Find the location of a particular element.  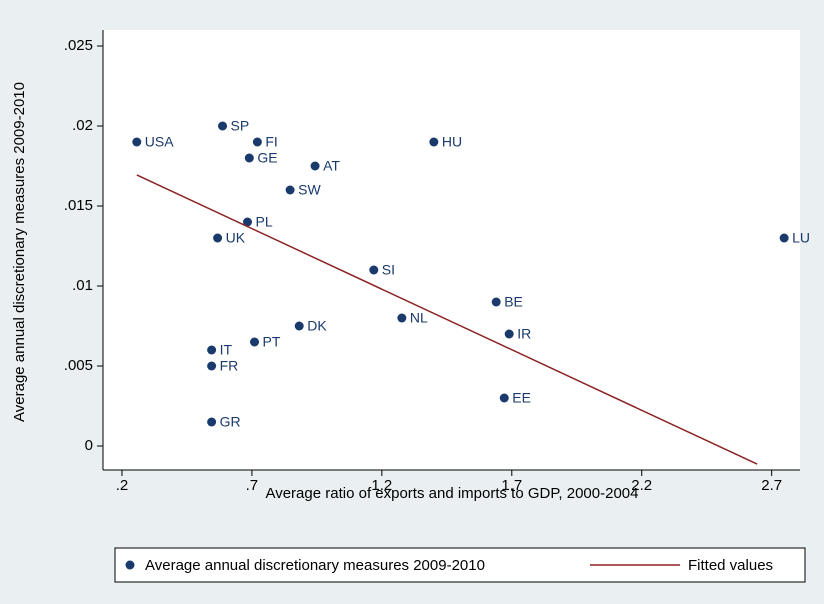

point-label: PT is located at coordinates (272, 342).